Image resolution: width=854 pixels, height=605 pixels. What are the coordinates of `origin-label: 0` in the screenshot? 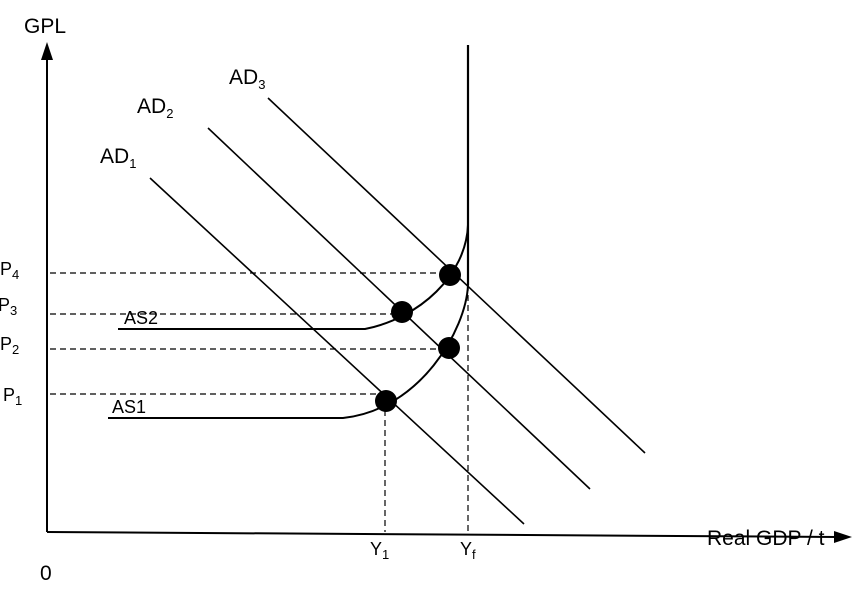 It's located at (46, 573).